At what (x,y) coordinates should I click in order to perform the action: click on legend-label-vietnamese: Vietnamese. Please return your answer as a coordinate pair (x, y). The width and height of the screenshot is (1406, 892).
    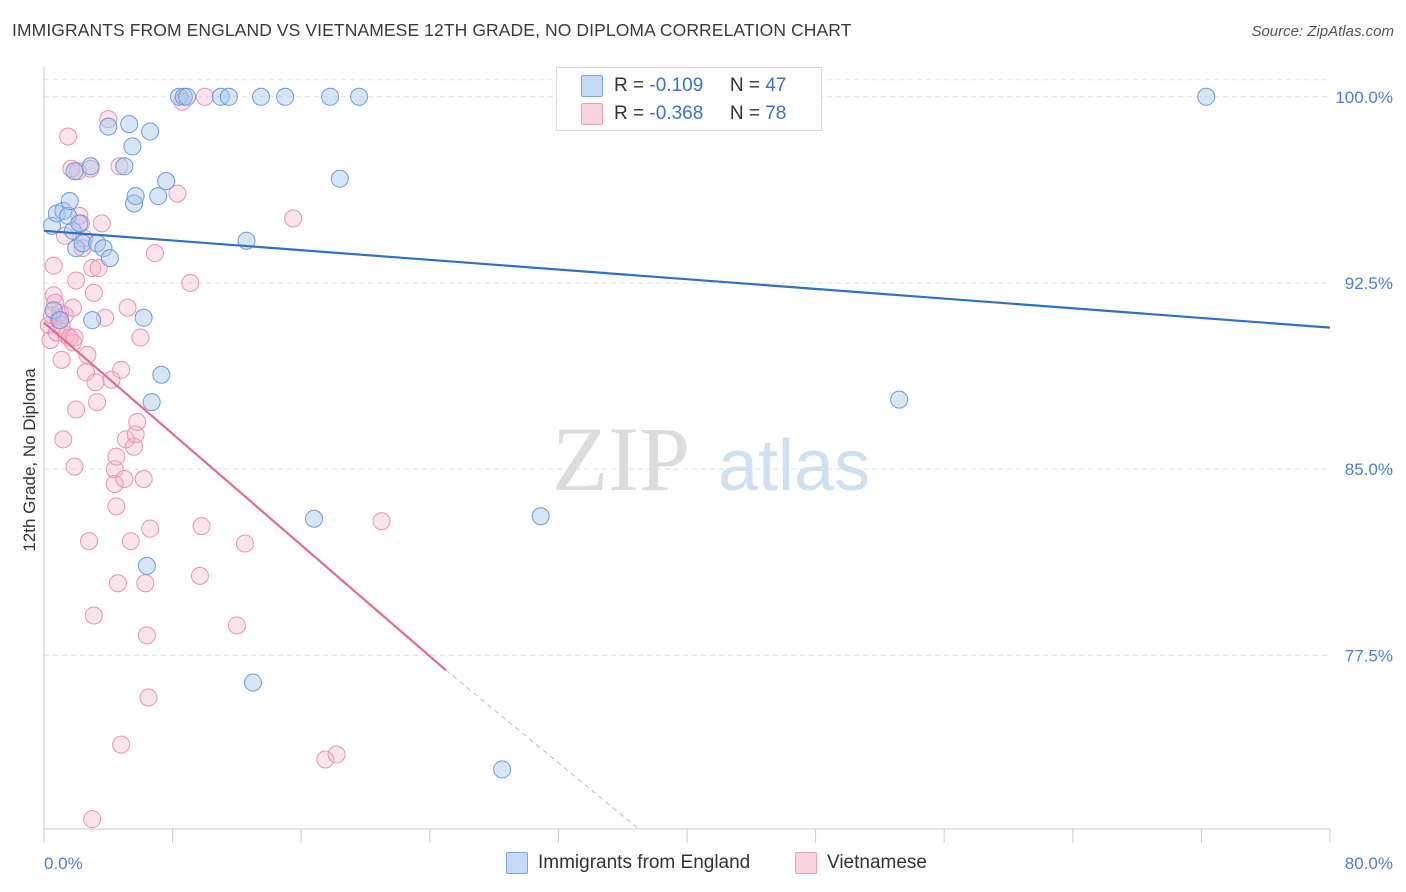
    Looking at the image, I should click on (877, 862).